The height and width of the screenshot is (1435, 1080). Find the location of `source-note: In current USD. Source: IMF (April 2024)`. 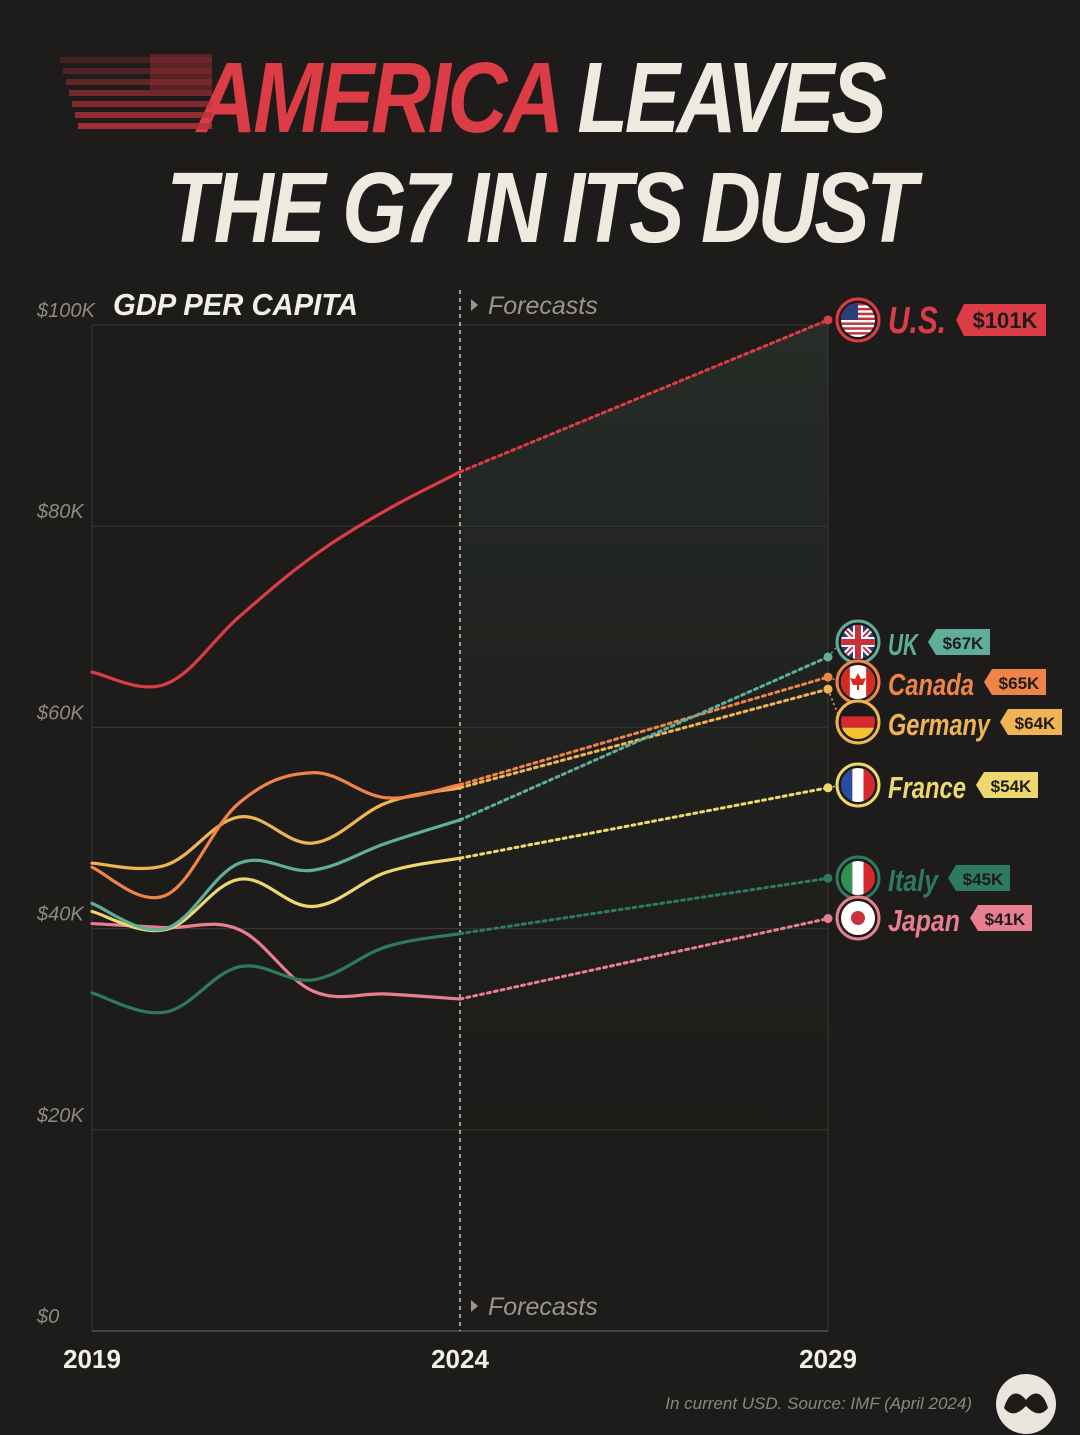

source-note: In current USD. Source: IMF (April 2024) is located at coordinates (818, 1403).